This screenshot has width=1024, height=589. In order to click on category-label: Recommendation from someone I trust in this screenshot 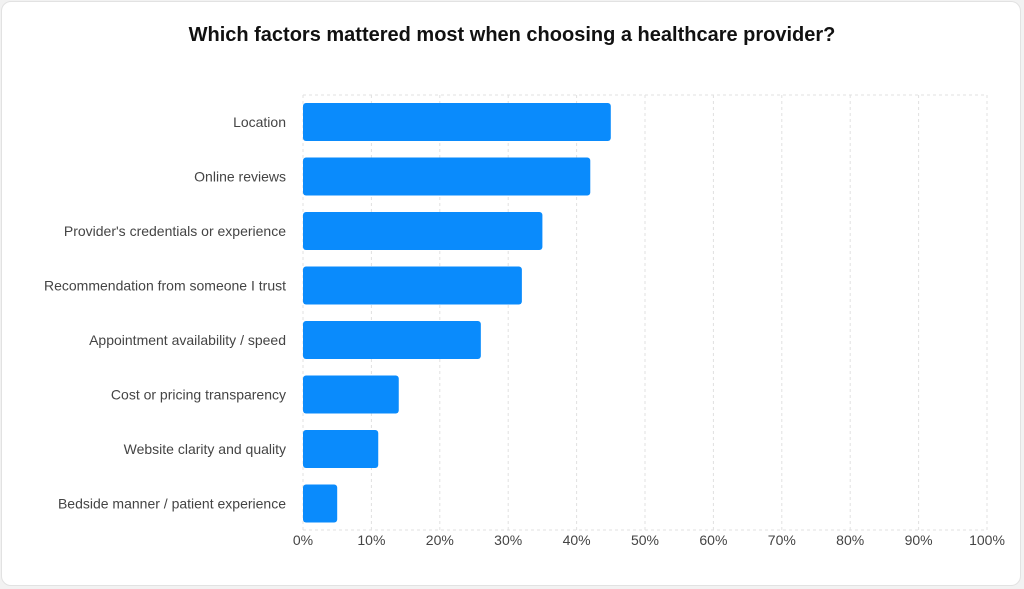, I will do `click(165, 286)`.